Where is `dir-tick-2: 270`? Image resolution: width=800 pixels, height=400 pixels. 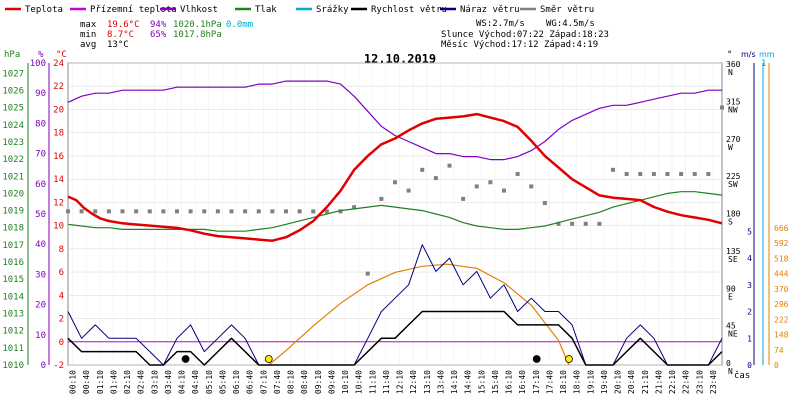 dir-tick-2: 270 is located at coordinates (733, 139).